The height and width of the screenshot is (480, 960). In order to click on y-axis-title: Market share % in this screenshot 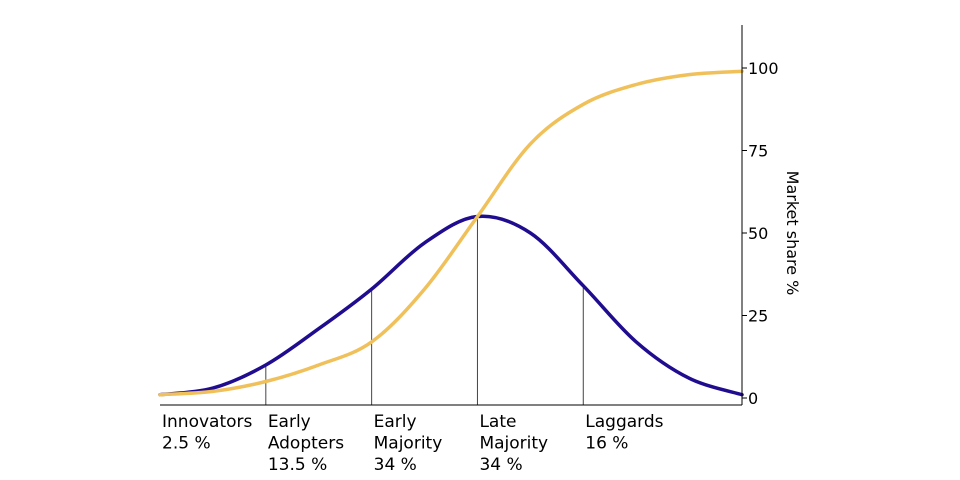, I will do `click(792, 233)`.